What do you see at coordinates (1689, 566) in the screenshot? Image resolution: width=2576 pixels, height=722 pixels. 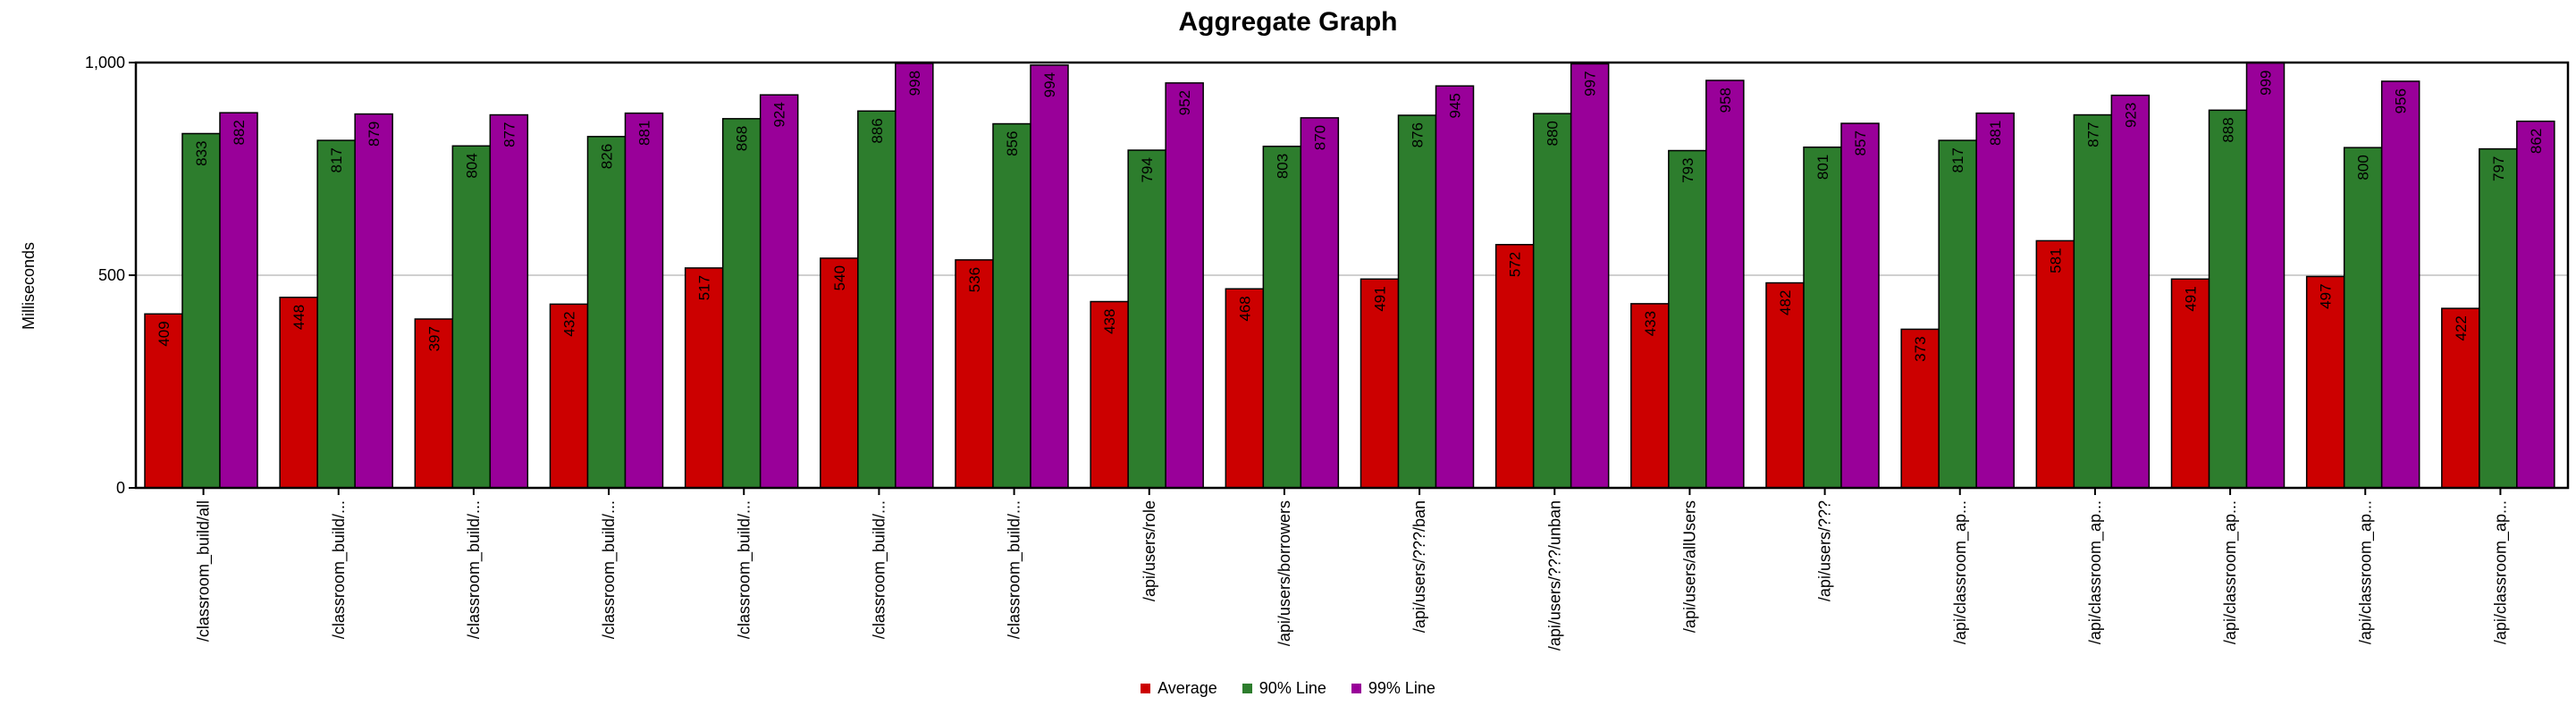 I see `x-tick-label: /api/users/allUsers` at bounding box center [1689, 566].